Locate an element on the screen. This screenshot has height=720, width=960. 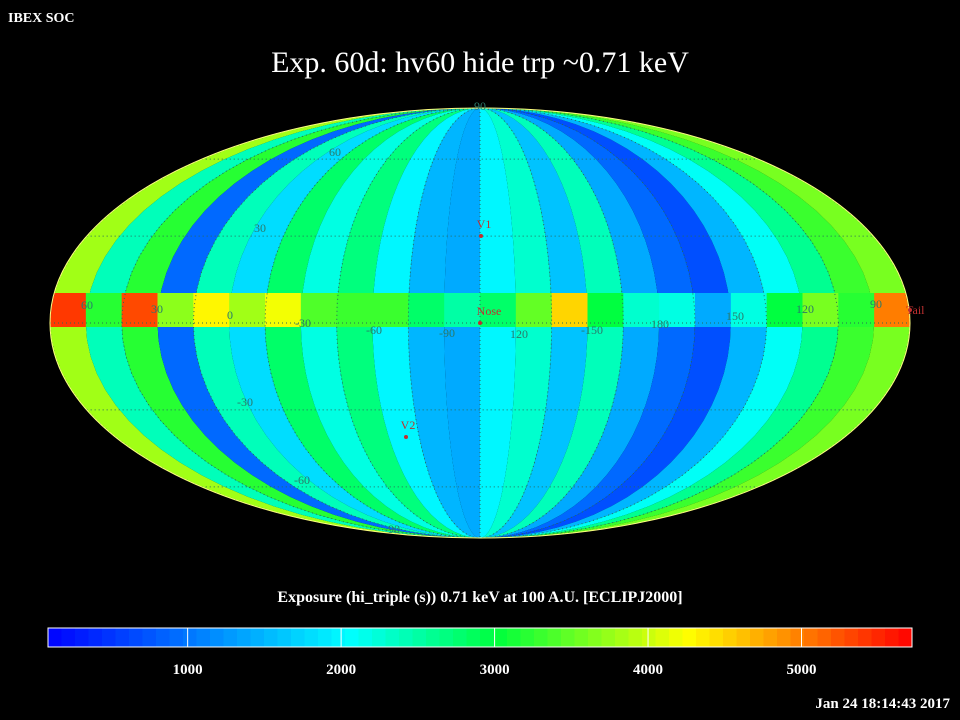
longitude-label: -90 is located at coordinates (447, 333).